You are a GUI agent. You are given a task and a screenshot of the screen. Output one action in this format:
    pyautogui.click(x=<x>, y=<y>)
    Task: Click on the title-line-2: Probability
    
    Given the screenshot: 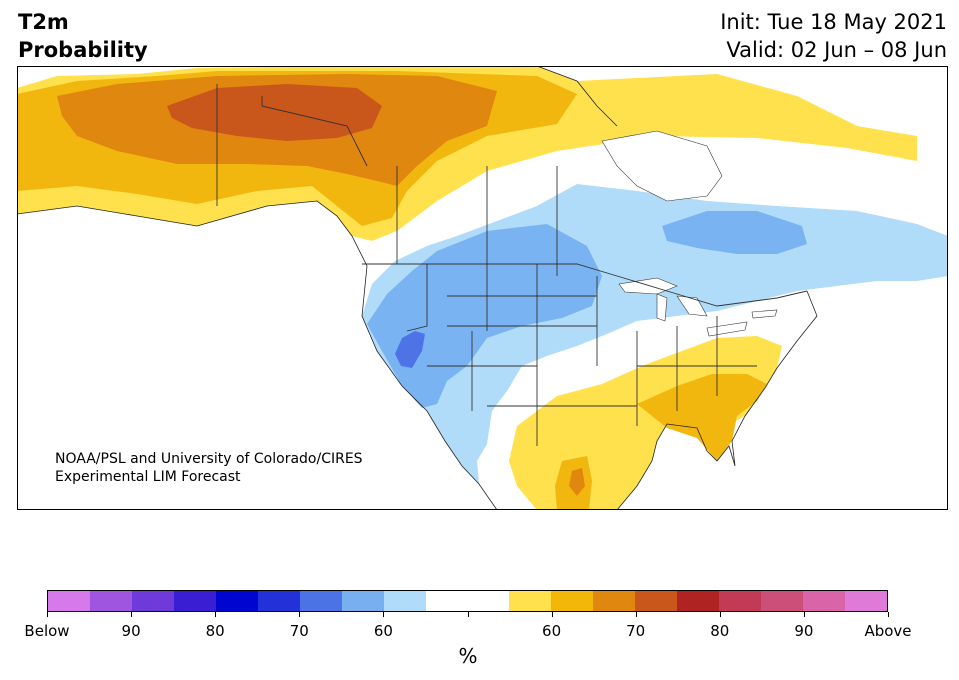 What is the action you would take?
    pyautogui.click(x=83, y=50)
    